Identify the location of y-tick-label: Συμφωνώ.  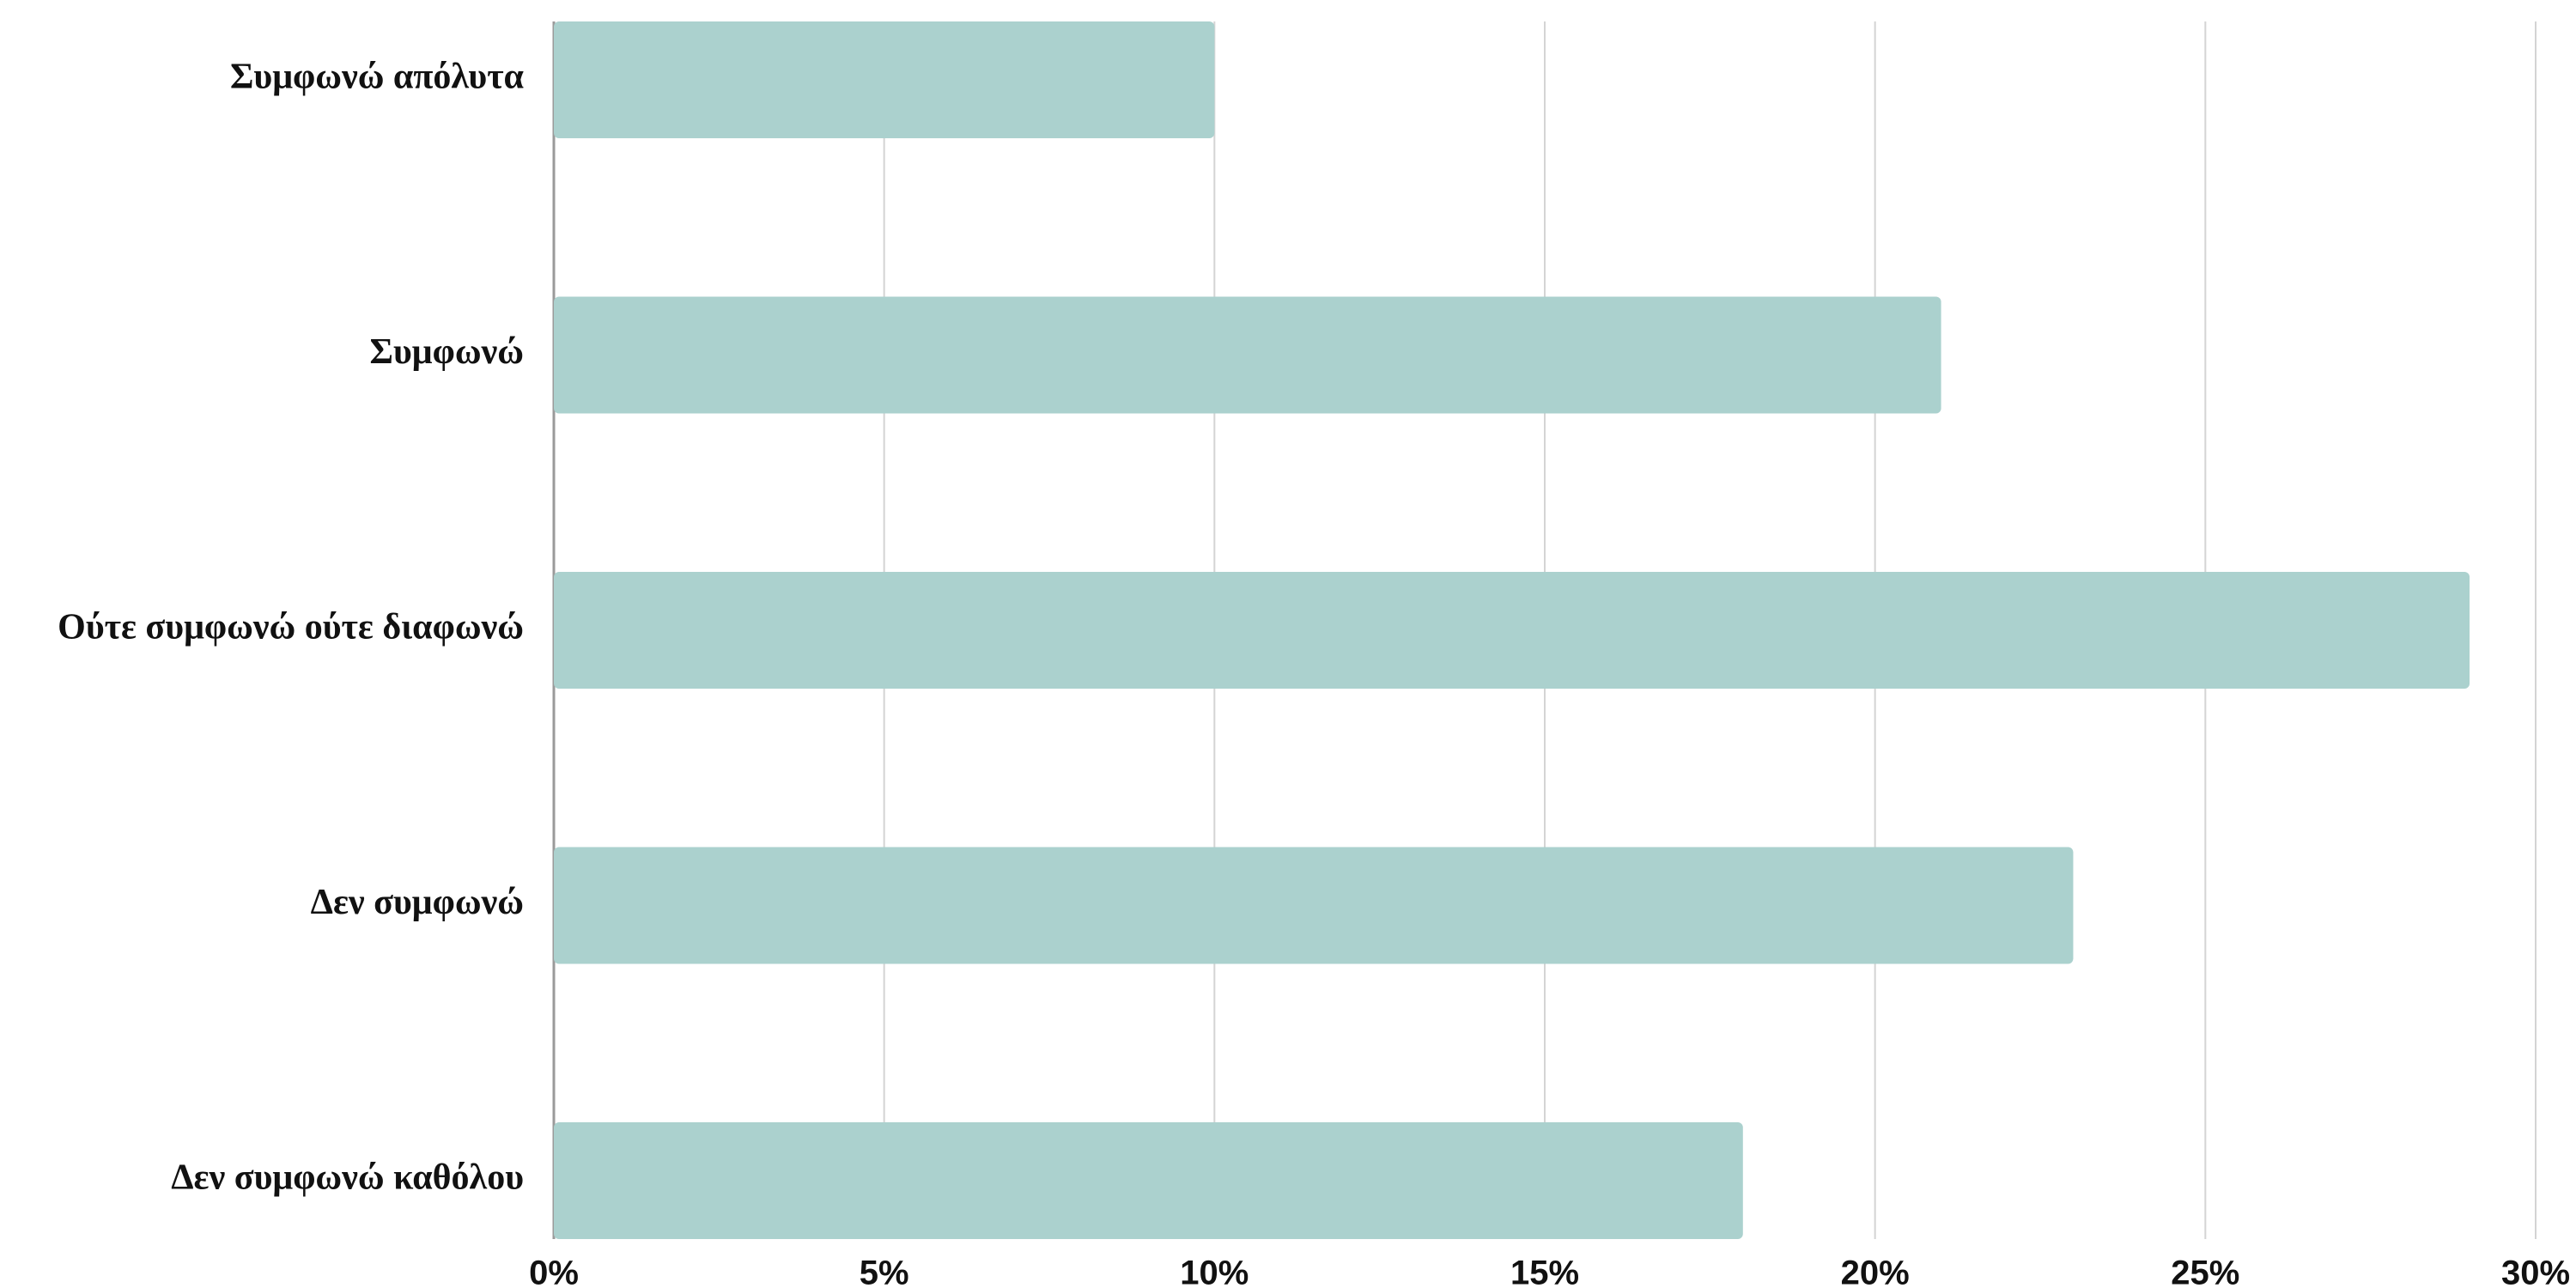
(447, 352).